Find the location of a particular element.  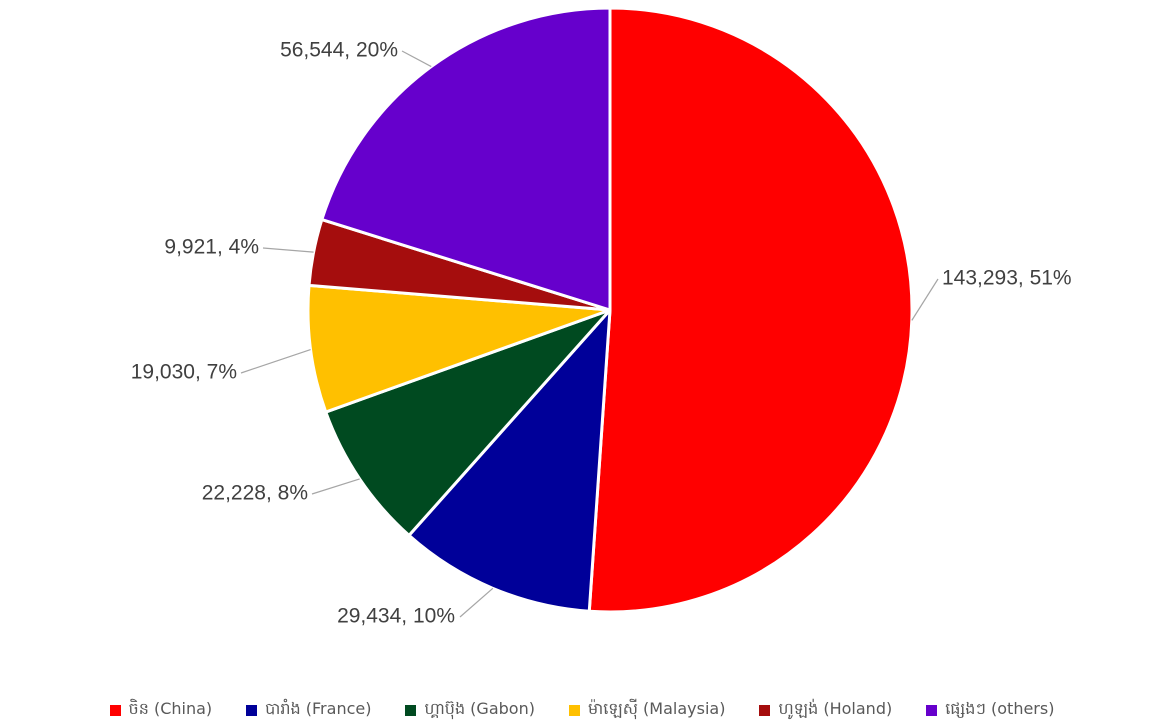

legend-swatch-france is located at coordinates (252, 710).